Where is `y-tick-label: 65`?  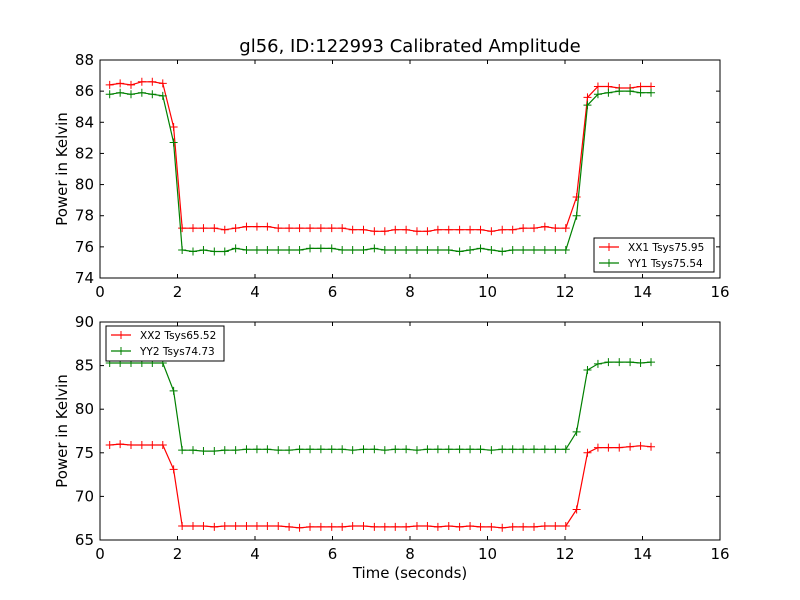 y-tick-label: 65 is located at coordinates (84, 540).